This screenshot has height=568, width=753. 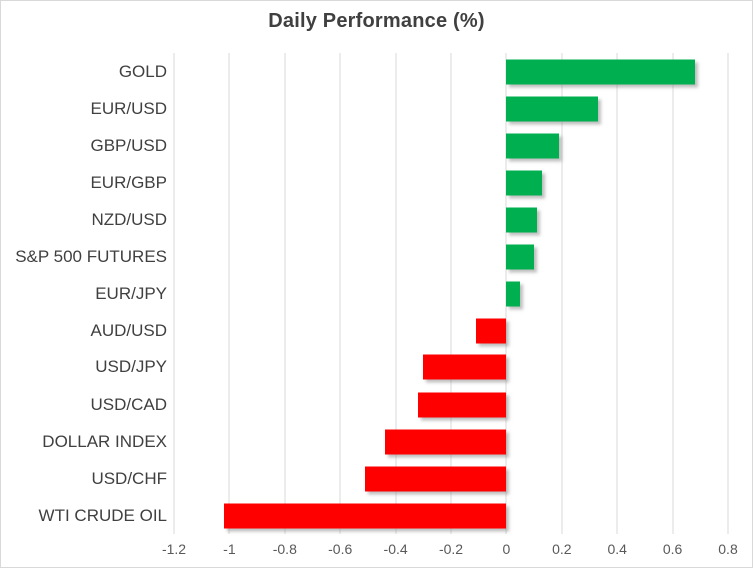 What do you see at coordinates (521, 219) in the screenshot?
I see `bar-nzd-usd` at bounding box center [521, 219].